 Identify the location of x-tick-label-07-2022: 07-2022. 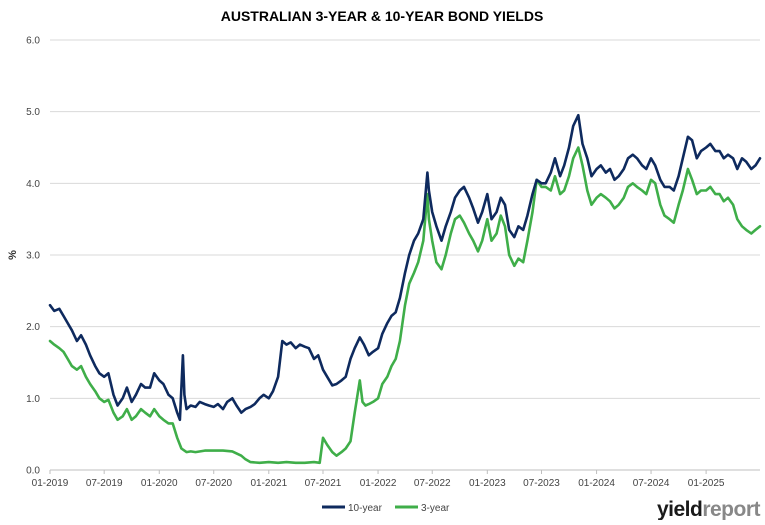
(432, 483).